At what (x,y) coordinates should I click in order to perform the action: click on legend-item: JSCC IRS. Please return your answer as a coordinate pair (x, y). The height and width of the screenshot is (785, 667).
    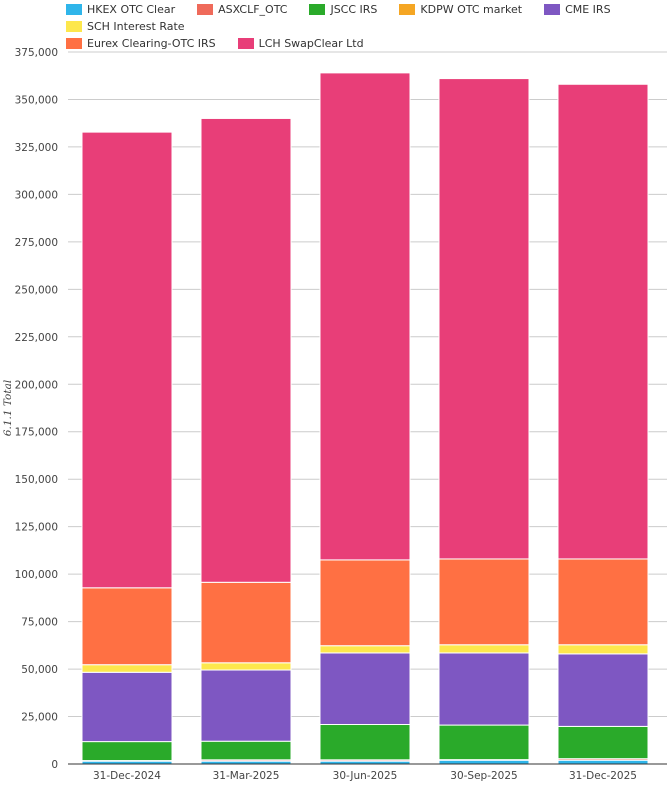
    Looking at the image, I should click on (343, 9).